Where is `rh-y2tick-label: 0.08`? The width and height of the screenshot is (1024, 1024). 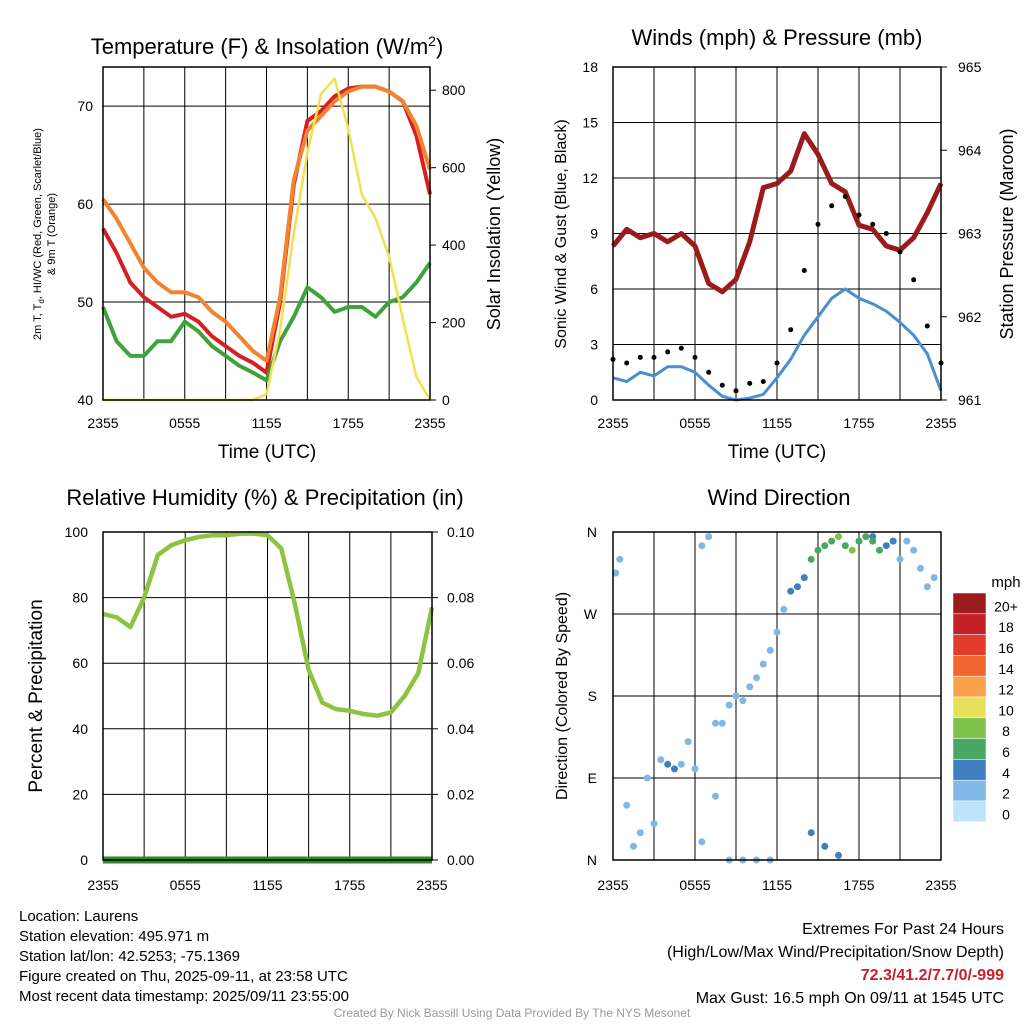
rh-y2tick-label: 0.08 is located at coordinates (460, 598).